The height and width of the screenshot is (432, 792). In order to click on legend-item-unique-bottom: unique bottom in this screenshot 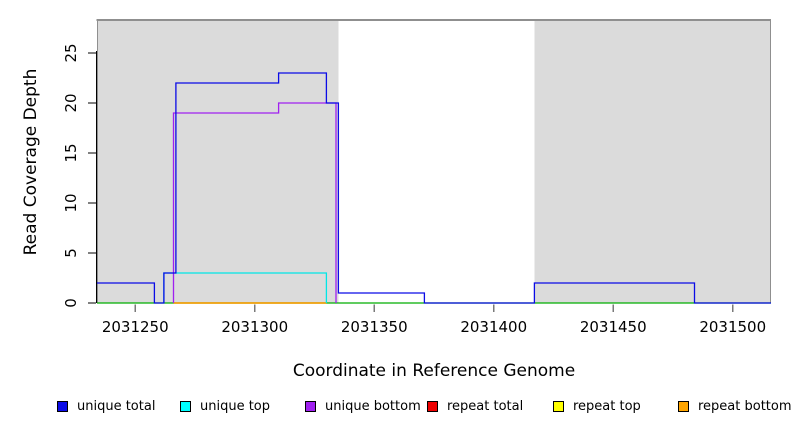, I will do `click(363, 406)`.